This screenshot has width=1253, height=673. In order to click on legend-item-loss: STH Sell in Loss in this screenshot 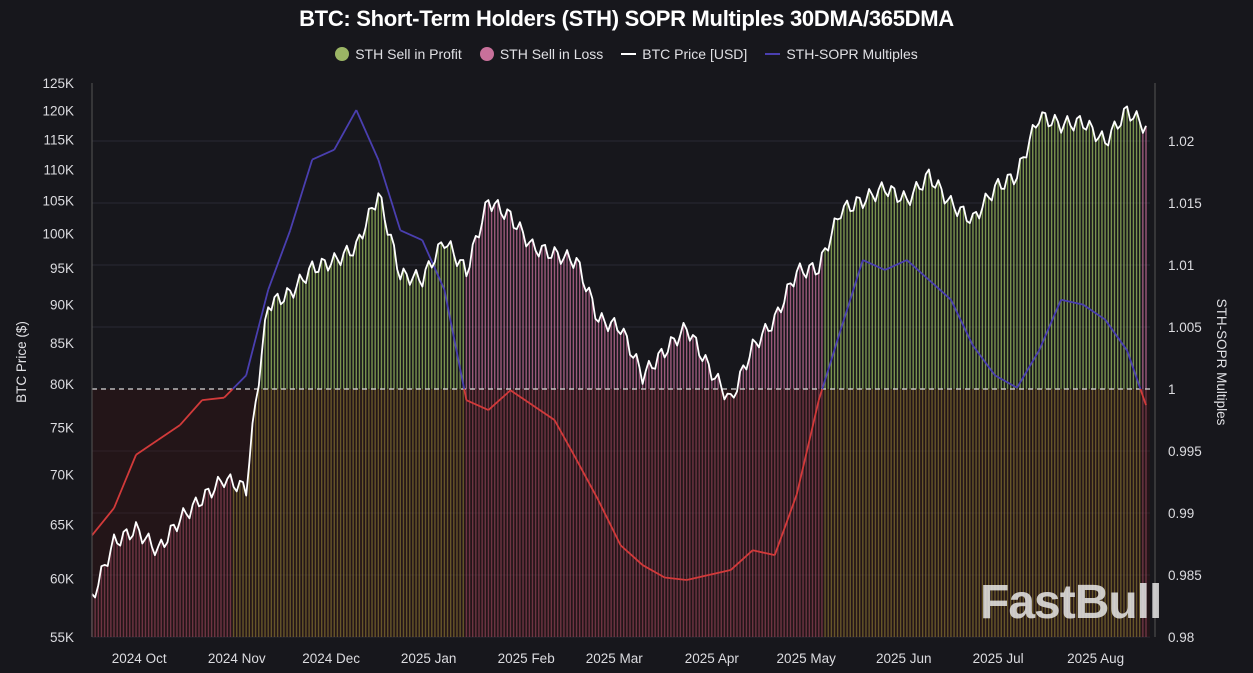, I will do `click(541, 54)`.